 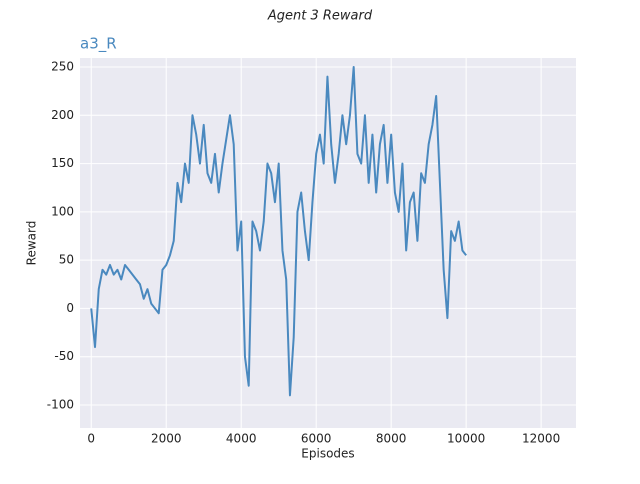 I want to click on x-tick-label: 4000, so click(x=241, y=439).